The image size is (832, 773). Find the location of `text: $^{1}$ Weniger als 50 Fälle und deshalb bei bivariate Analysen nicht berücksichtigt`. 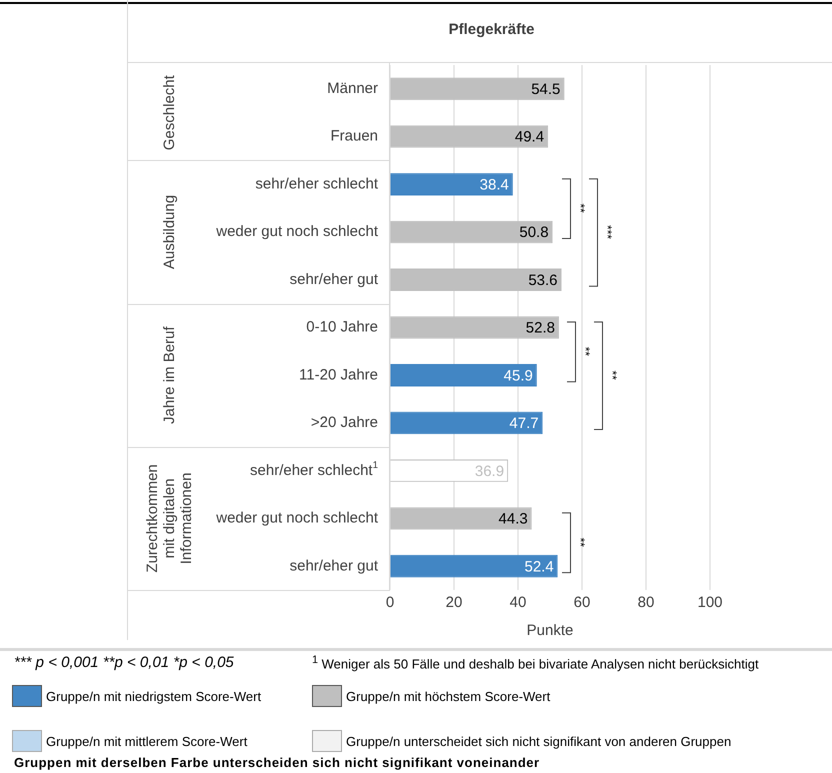

text: $^{1}$ Weniger als 50 Fälle und deshalb bei bivariate Analysen nicht berücksichtigt is located at coordinates (535, 663).